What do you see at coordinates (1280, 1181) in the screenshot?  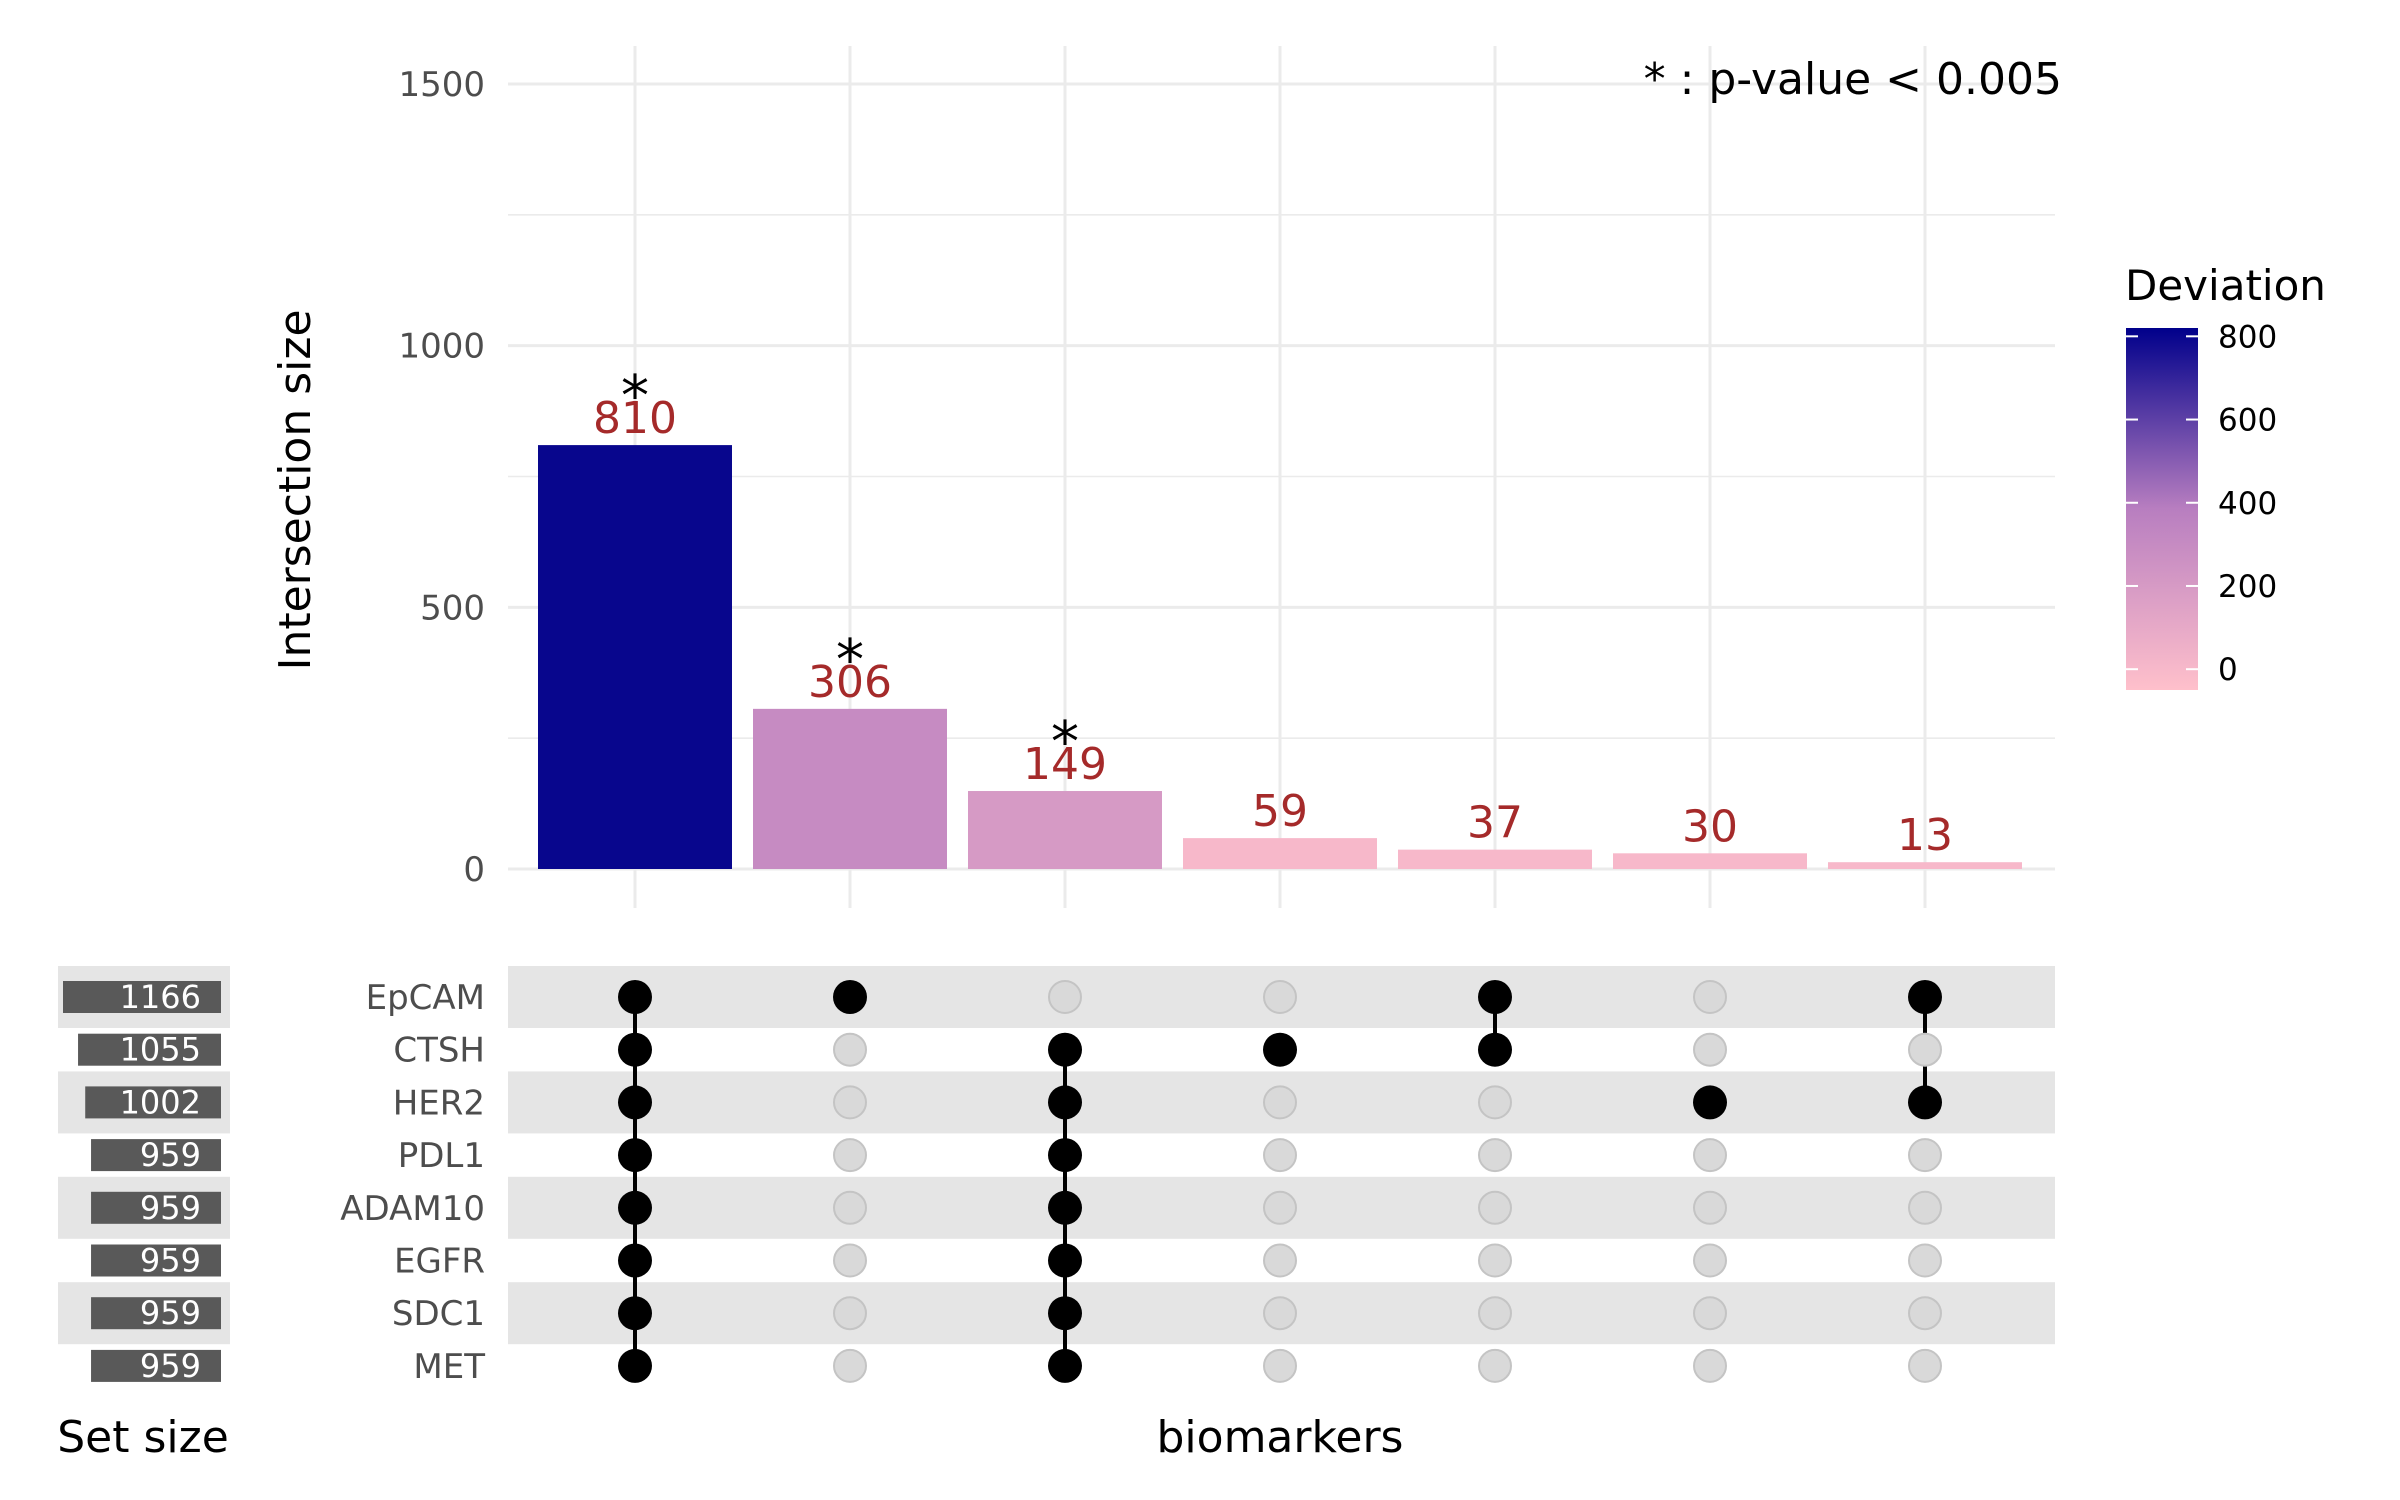 I see `membership-matrix` at bounding box center [1280, 1181].